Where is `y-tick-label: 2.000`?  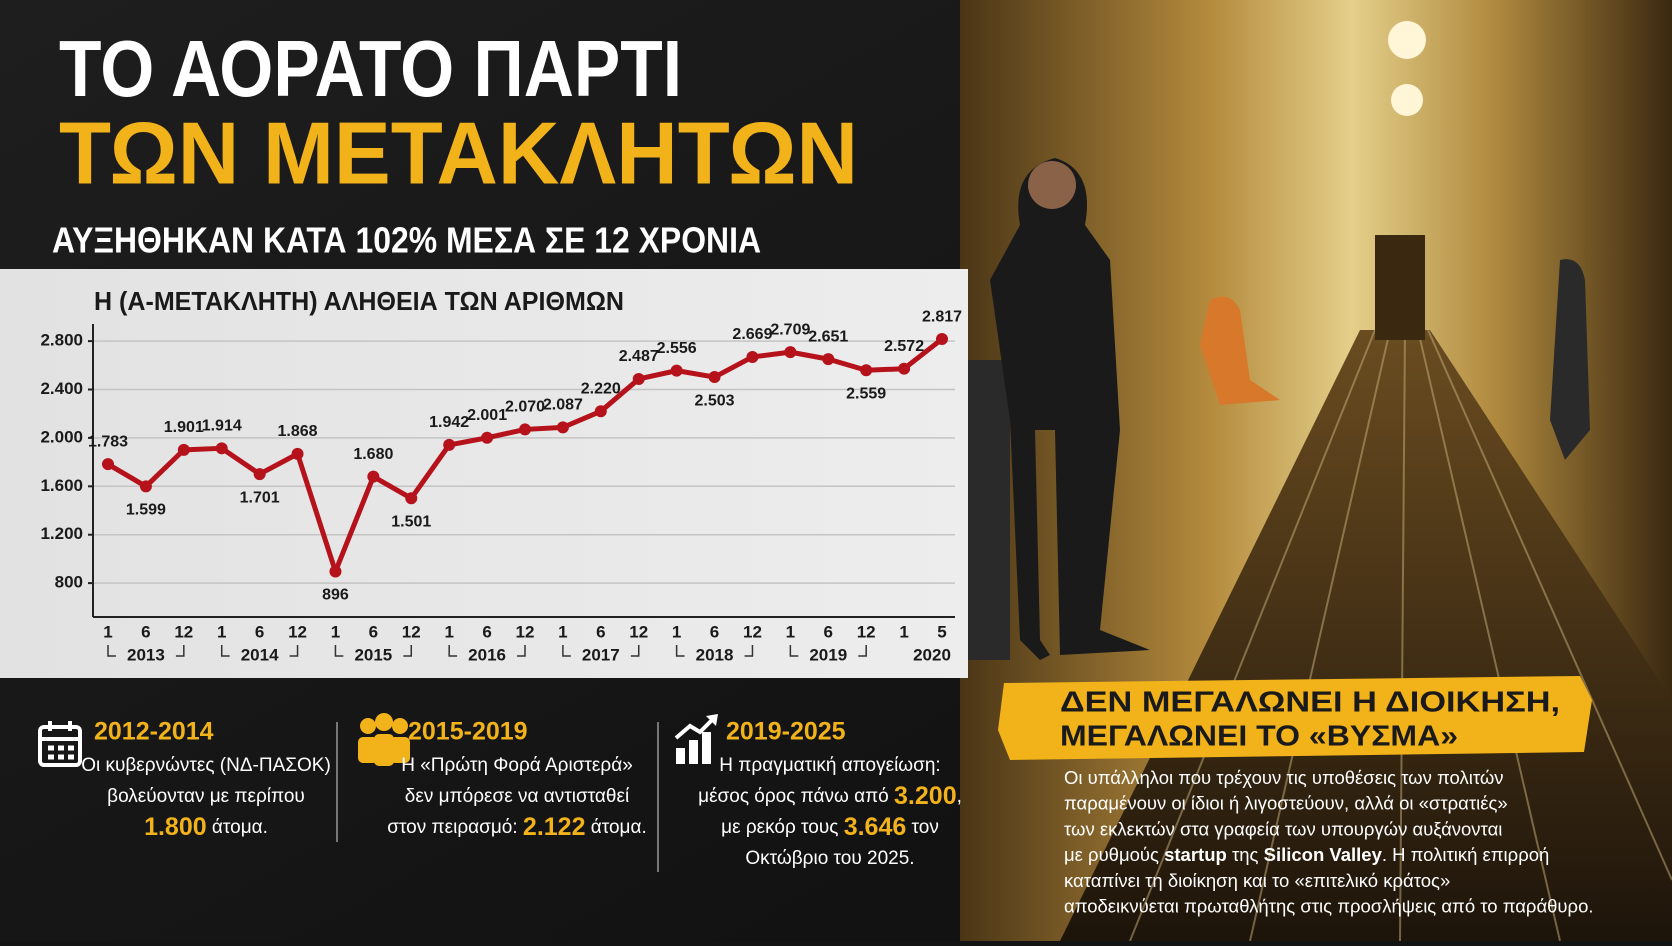
y-tick-label: 2.000 is located at coordinates (61, 436).